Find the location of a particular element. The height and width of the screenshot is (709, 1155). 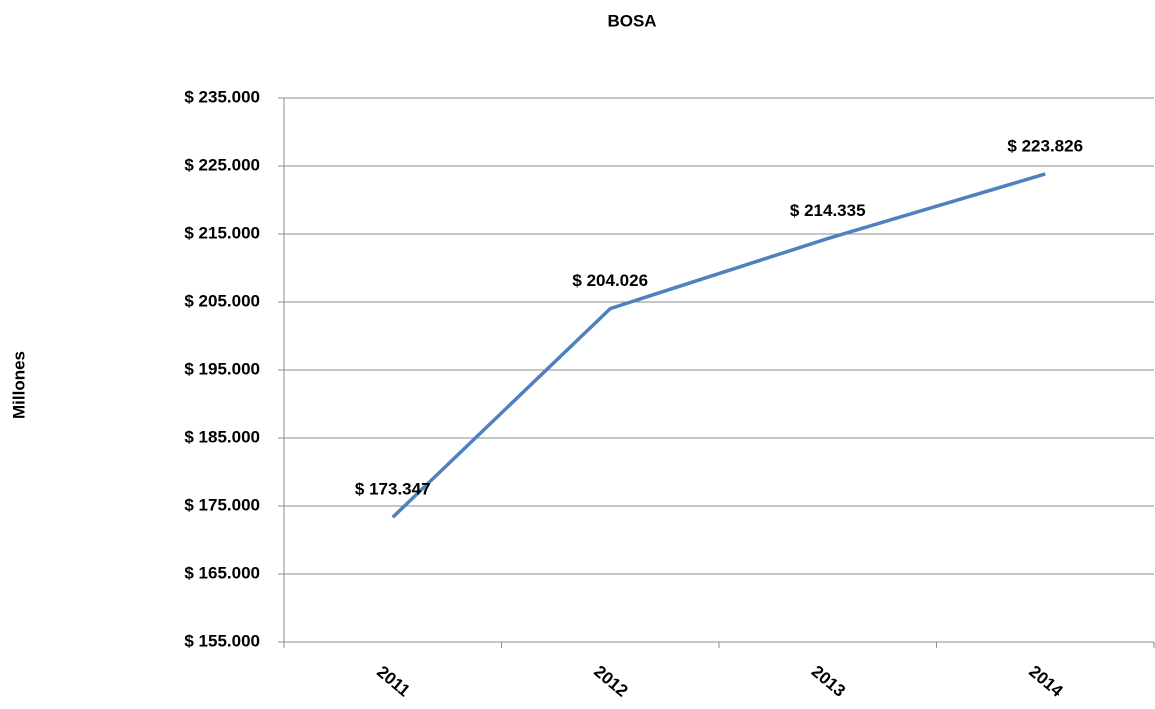

y-tick-label: $ 175.000 is located at coordinates (222, 504).